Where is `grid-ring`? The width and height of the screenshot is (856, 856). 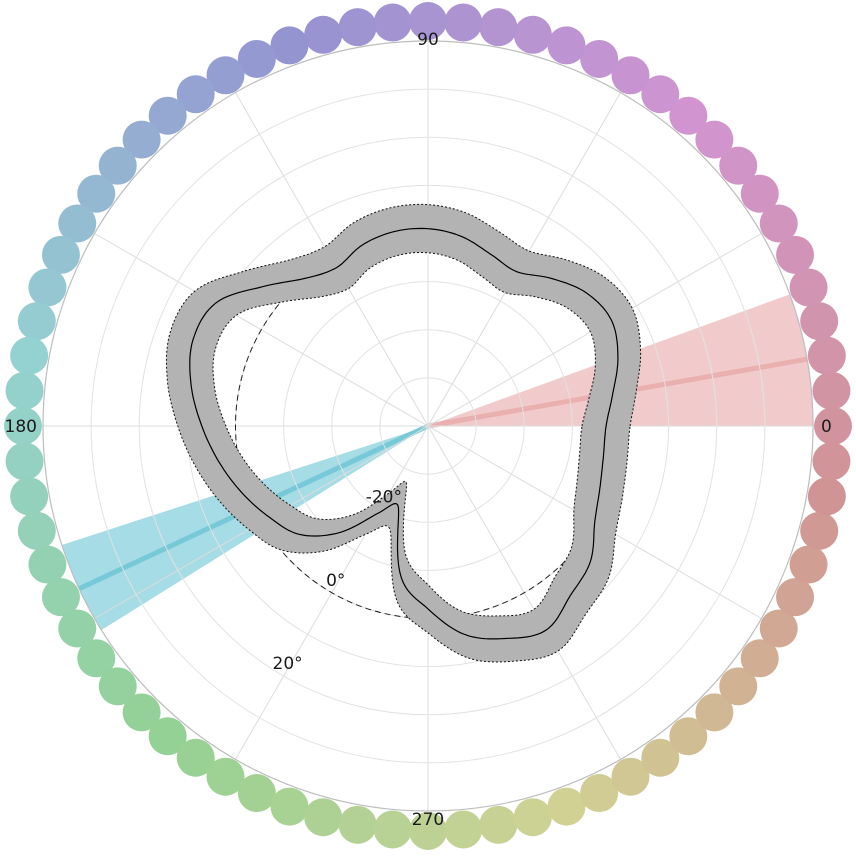
grid-ring is located at coordinates (428, 426).